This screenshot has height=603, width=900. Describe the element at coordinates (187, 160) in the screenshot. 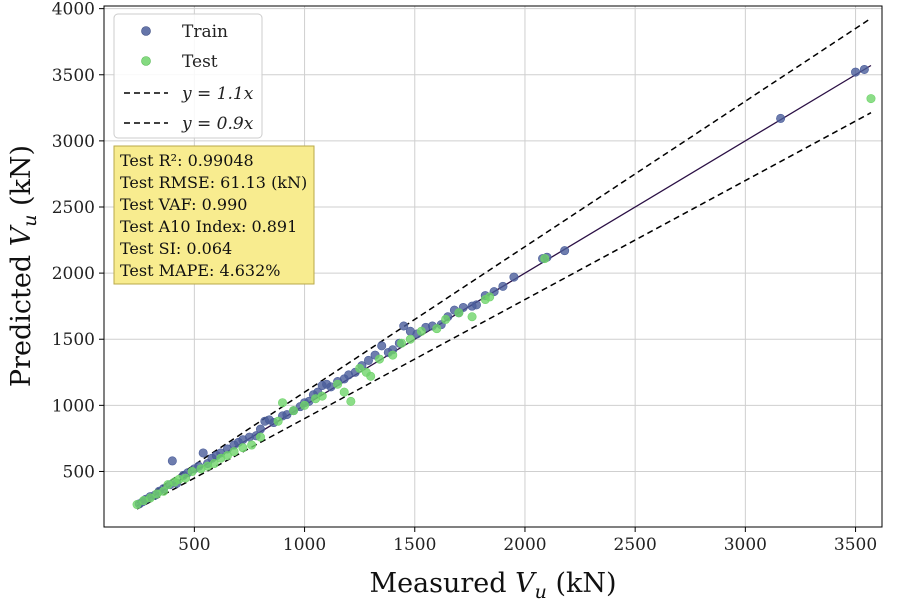

I see `stat-r2: Test R²: 0.99048` at that location.